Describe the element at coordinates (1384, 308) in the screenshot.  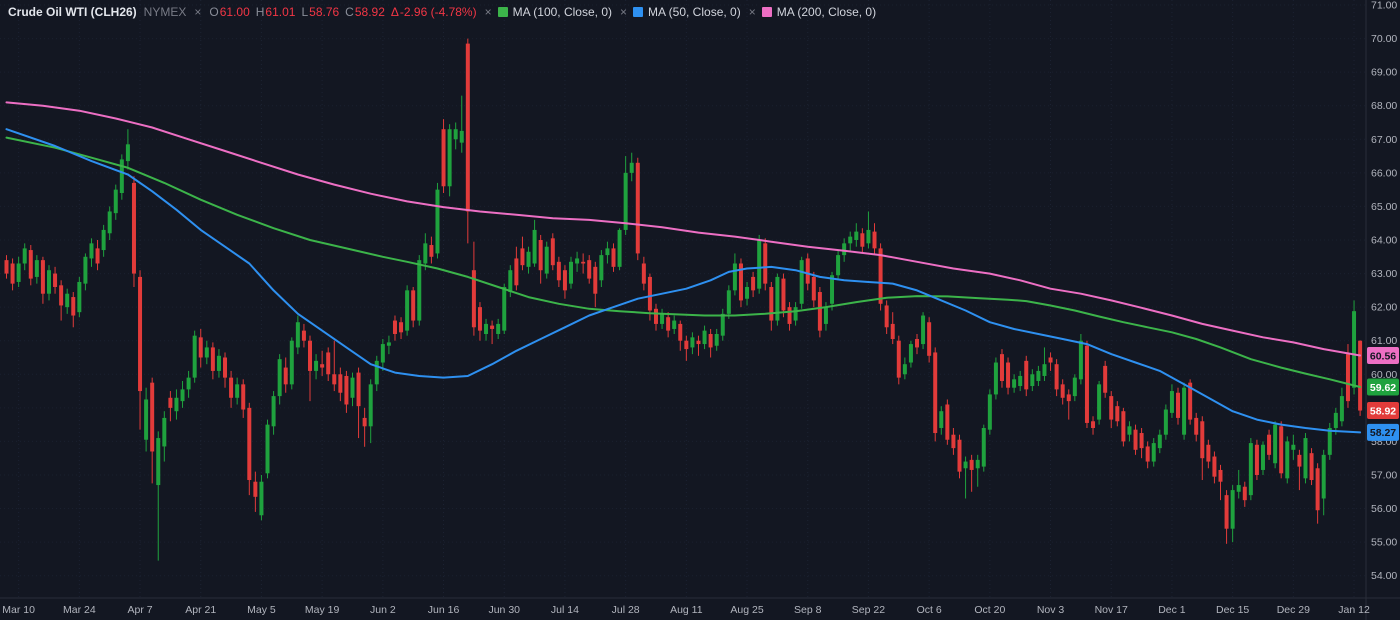
I see `price-axis-label: 62.00` at that location.